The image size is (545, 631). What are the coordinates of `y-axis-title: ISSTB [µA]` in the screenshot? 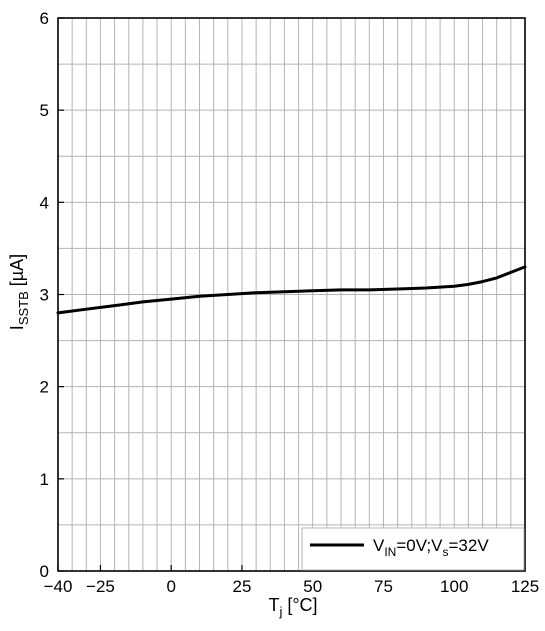 It's located at (19, 292).